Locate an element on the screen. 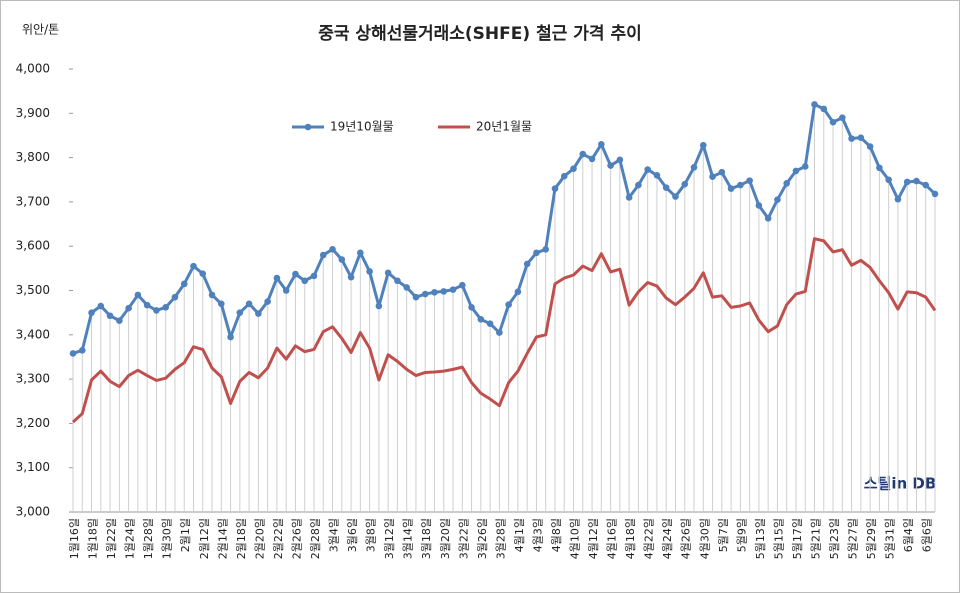 Image resolution: width=960 pixels, height=593 pixels. x-tick-label: 3월4일 is located at coordinates (334, 535).